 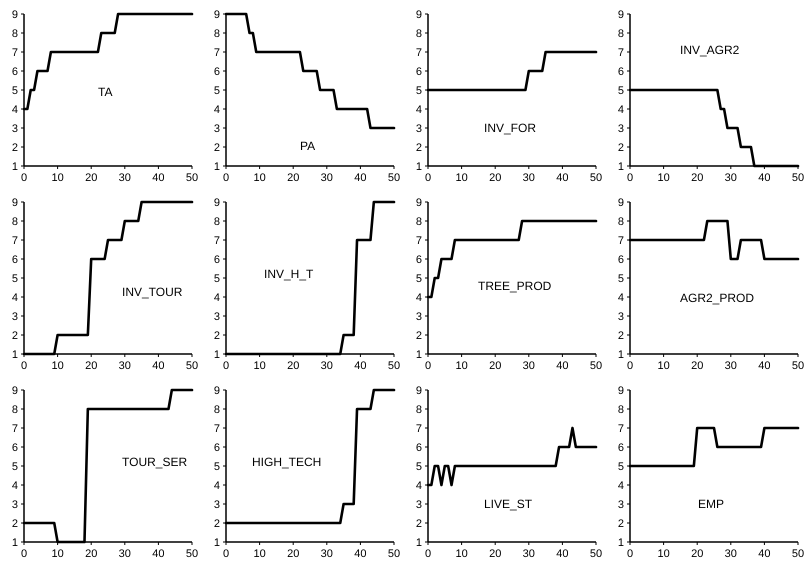 I want to click on text: AGR2_PROD, so click(x=717, y=298).